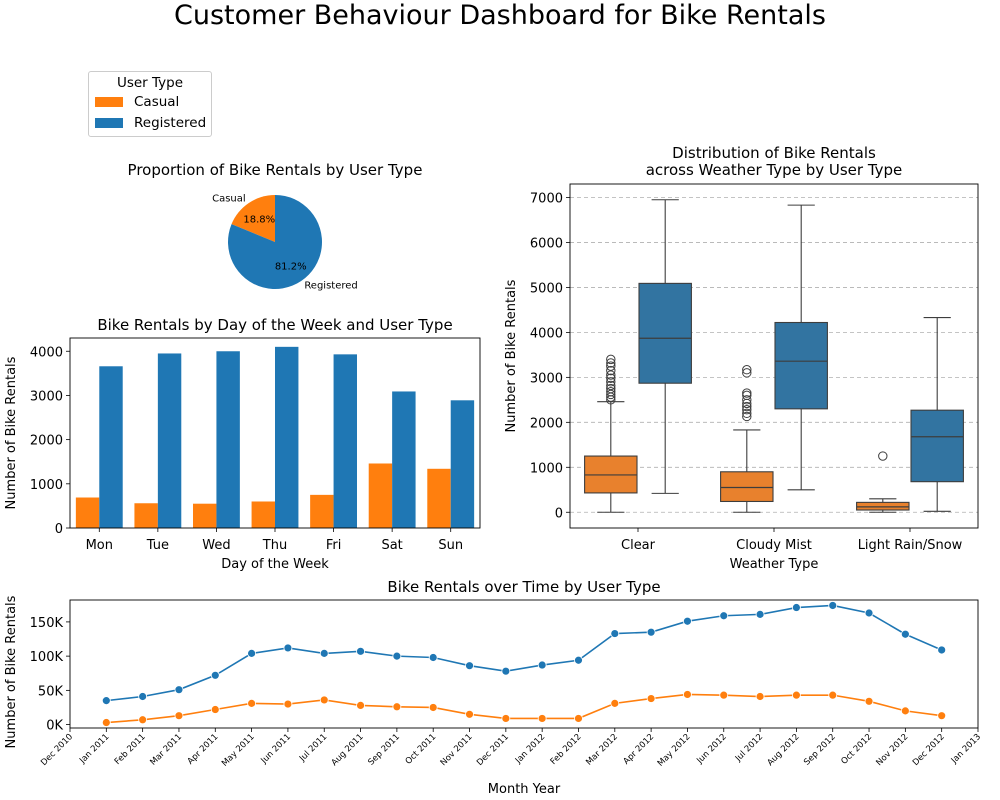 The height and width of the screenshot is (800, 1000). What do you see at coordinates (421, 749) in the screenshot?
I see `line-x-tick-label: Oct 2011` at bounding box center [421, 749].